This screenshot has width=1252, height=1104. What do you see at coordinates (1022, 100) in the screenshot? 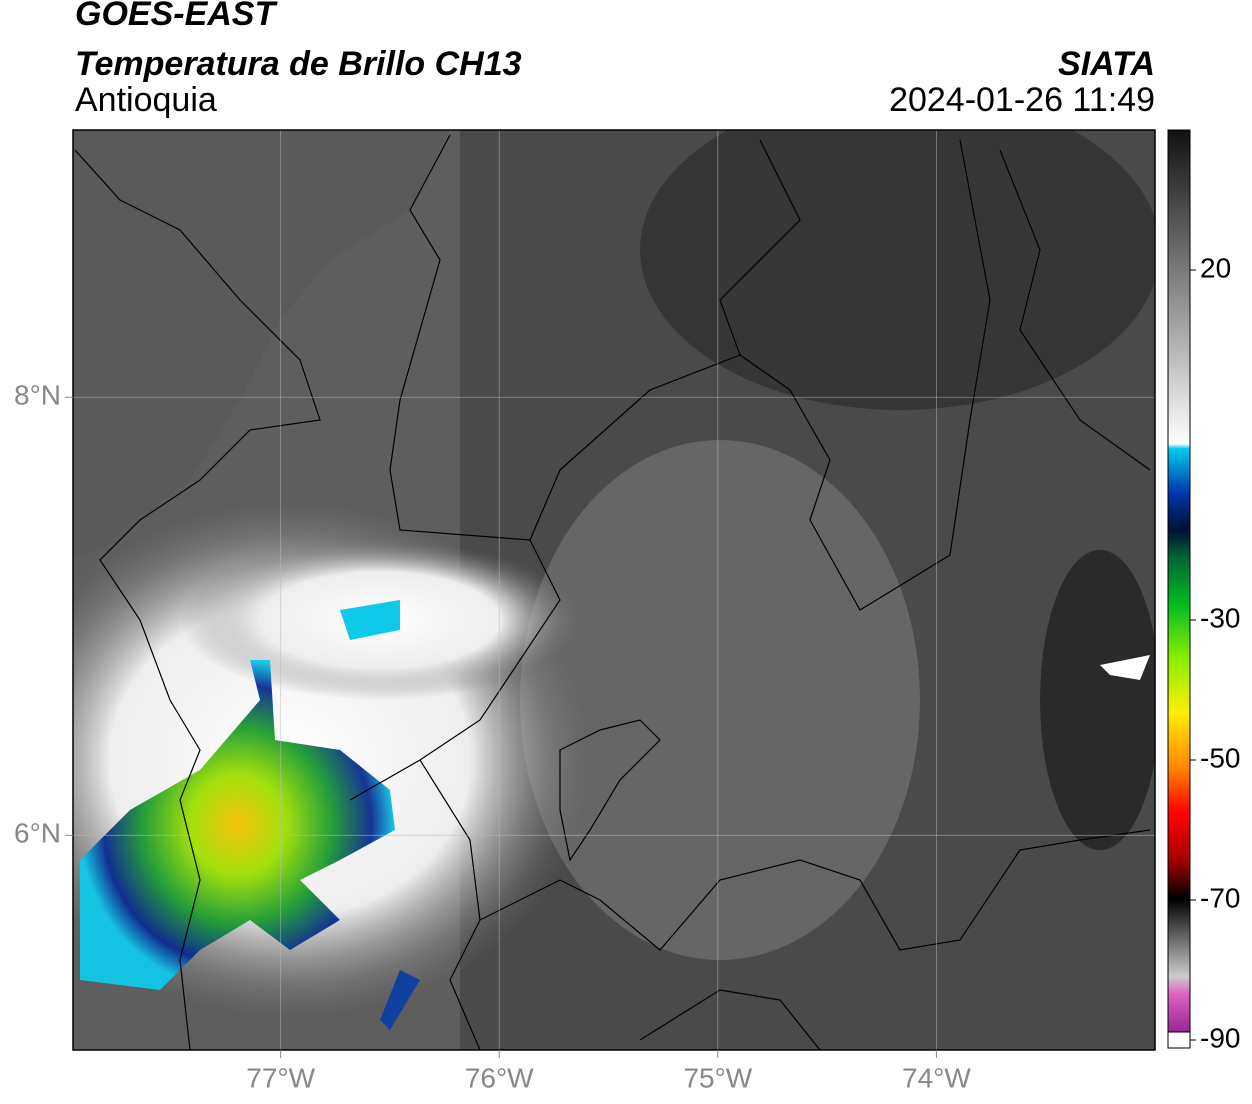
I see `datetime: 2024-01-26 11:49` at bounding box center [1022, 100].